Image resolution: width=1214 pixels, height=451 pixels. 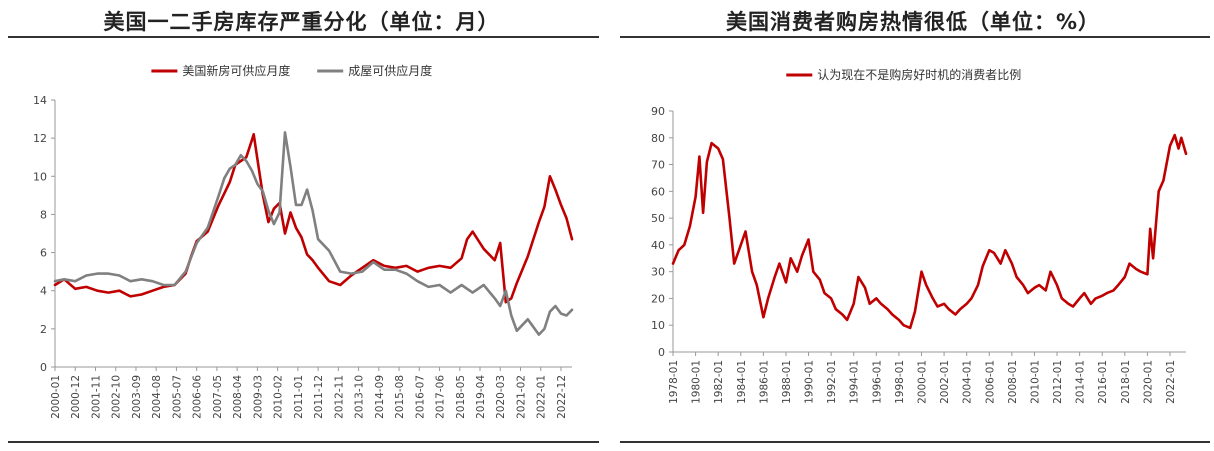 I want to click on y-tick-label: 40, so click(x=658, y=245).